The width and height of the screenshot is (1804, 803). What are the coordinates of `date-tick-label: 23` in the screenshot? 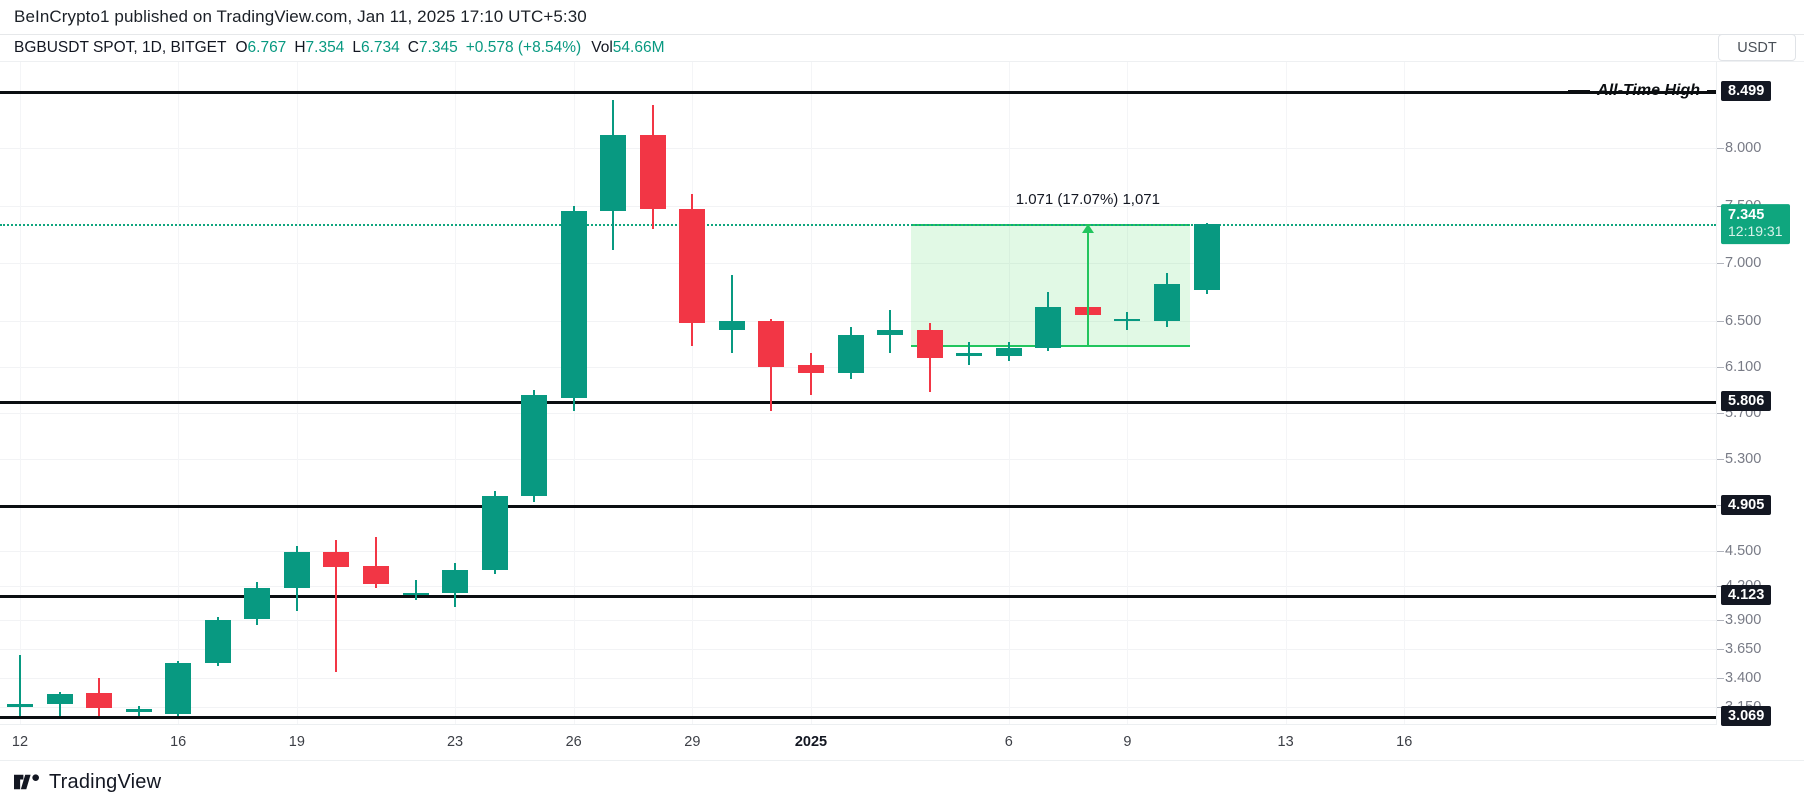 It's located at (455, 742).